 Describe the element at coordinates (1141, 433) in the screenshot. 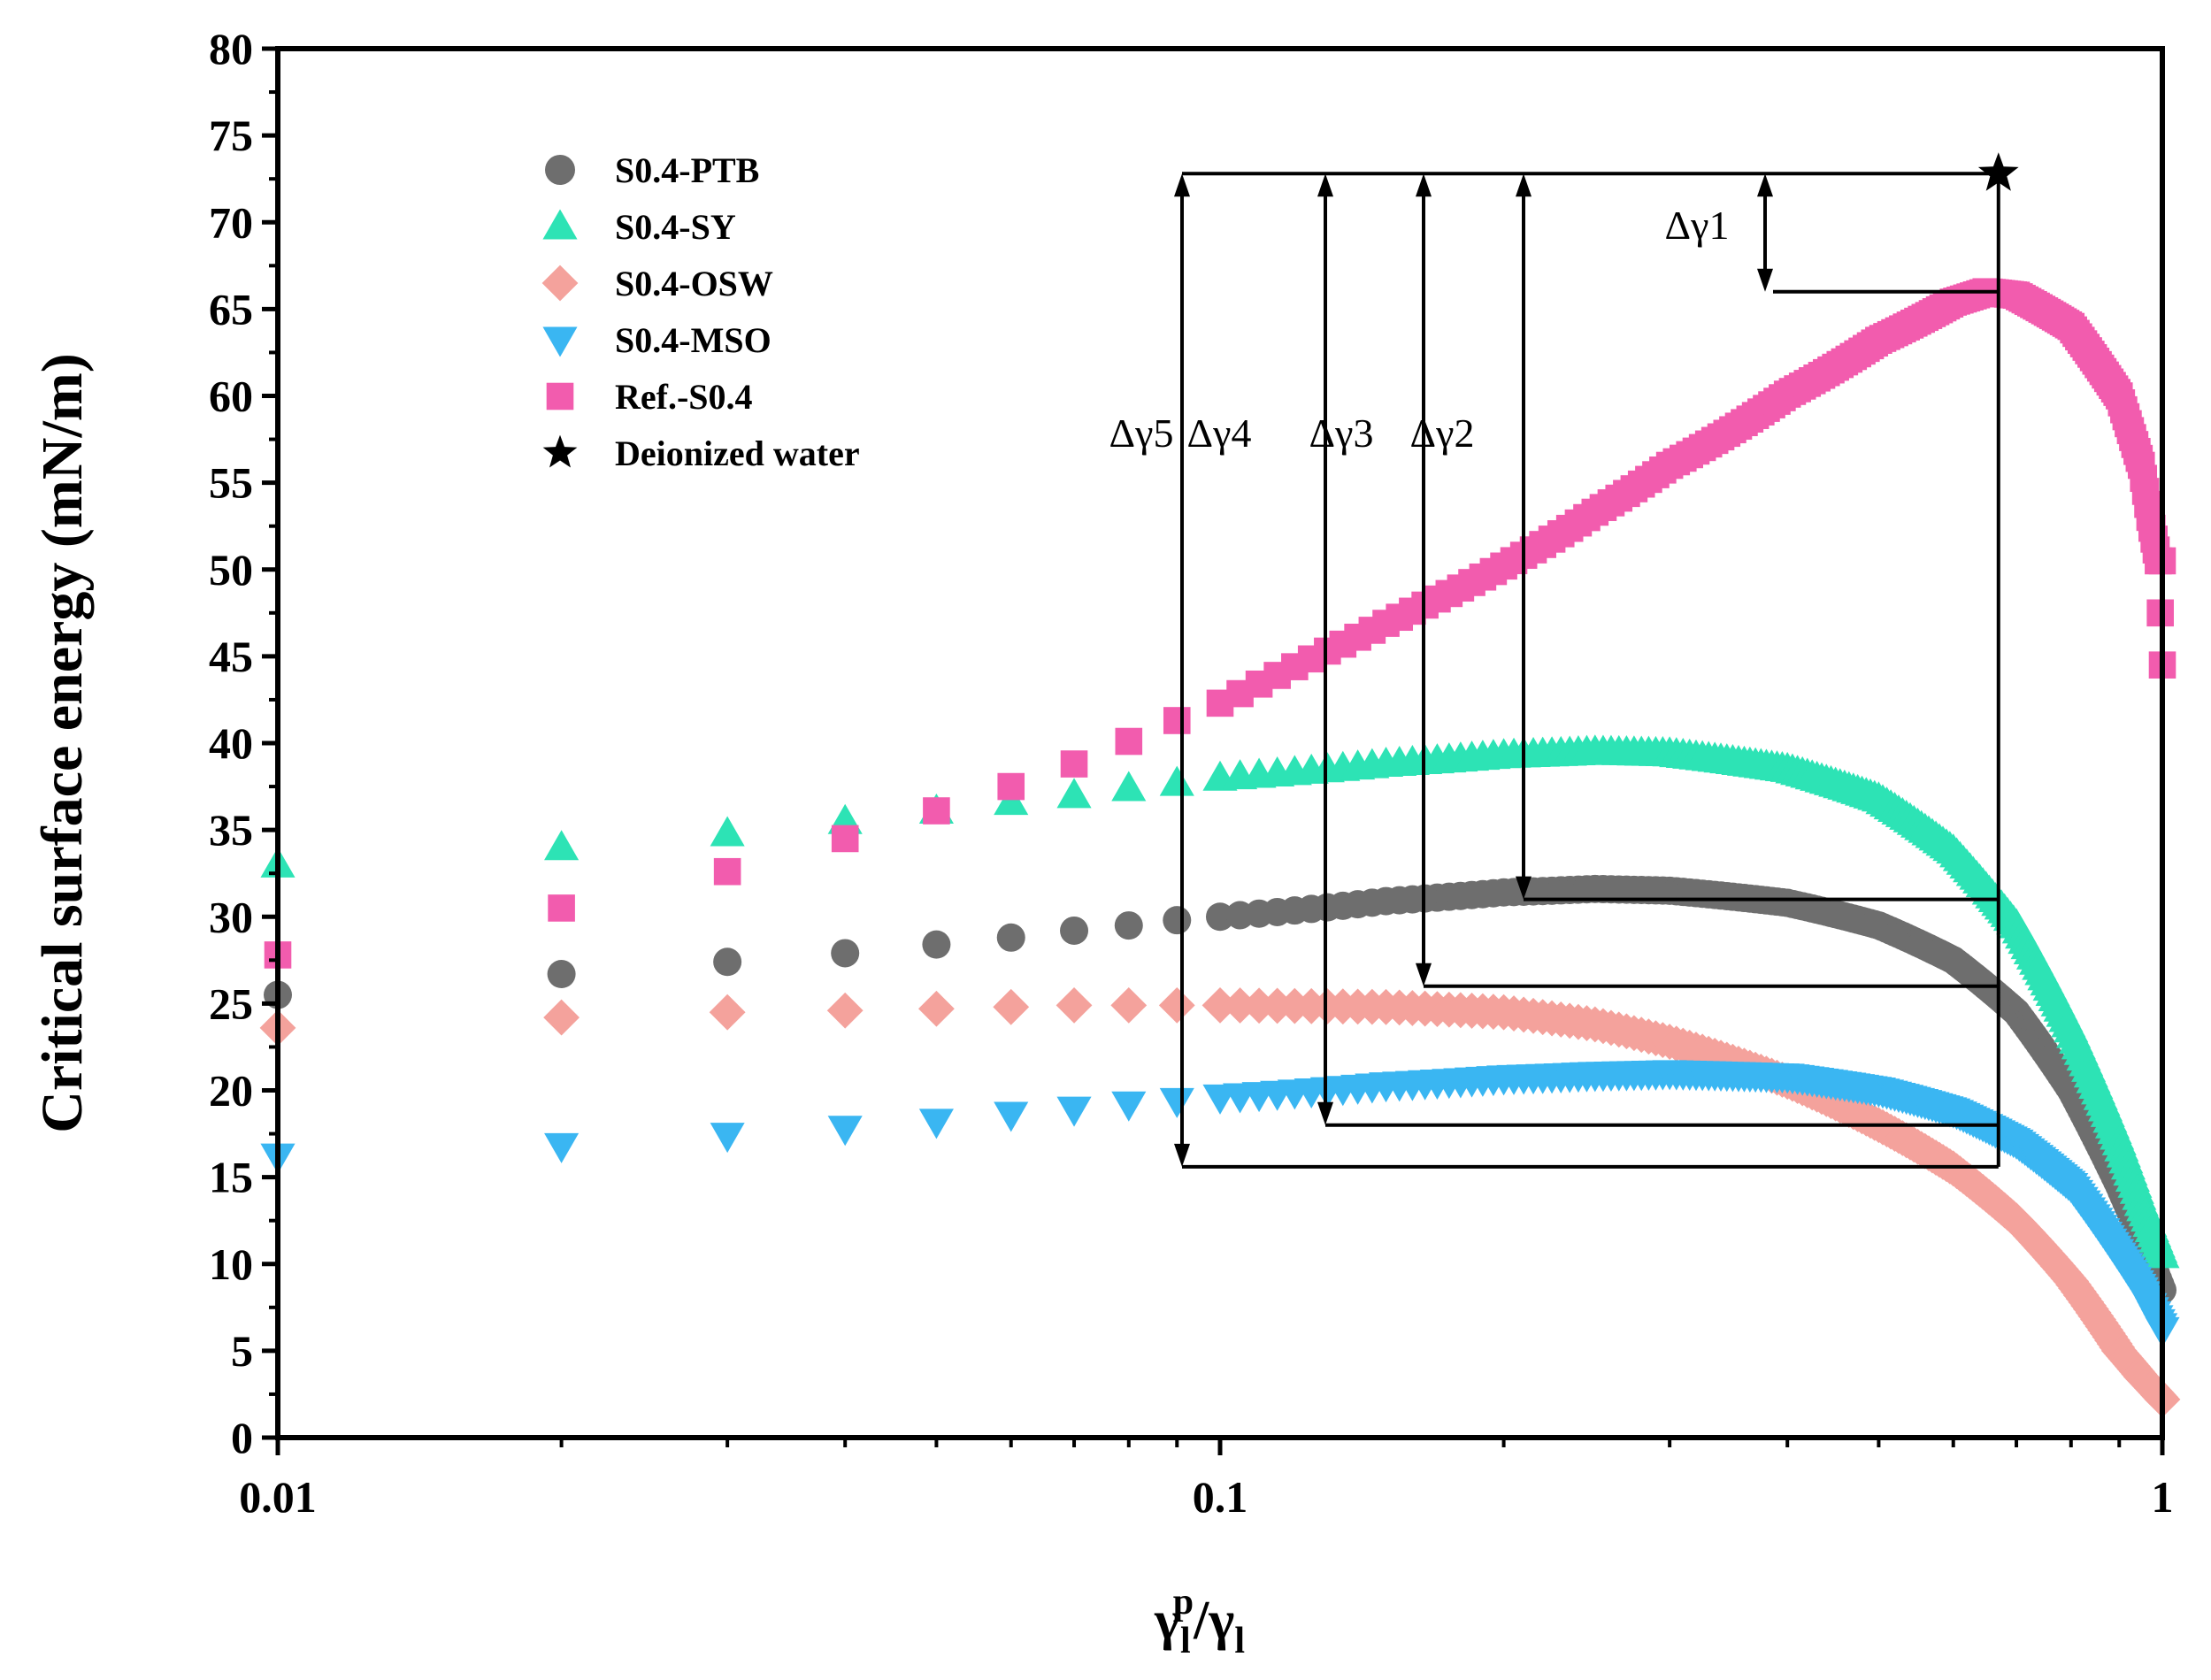

I see `annotation-label: Δγ5` at that location.